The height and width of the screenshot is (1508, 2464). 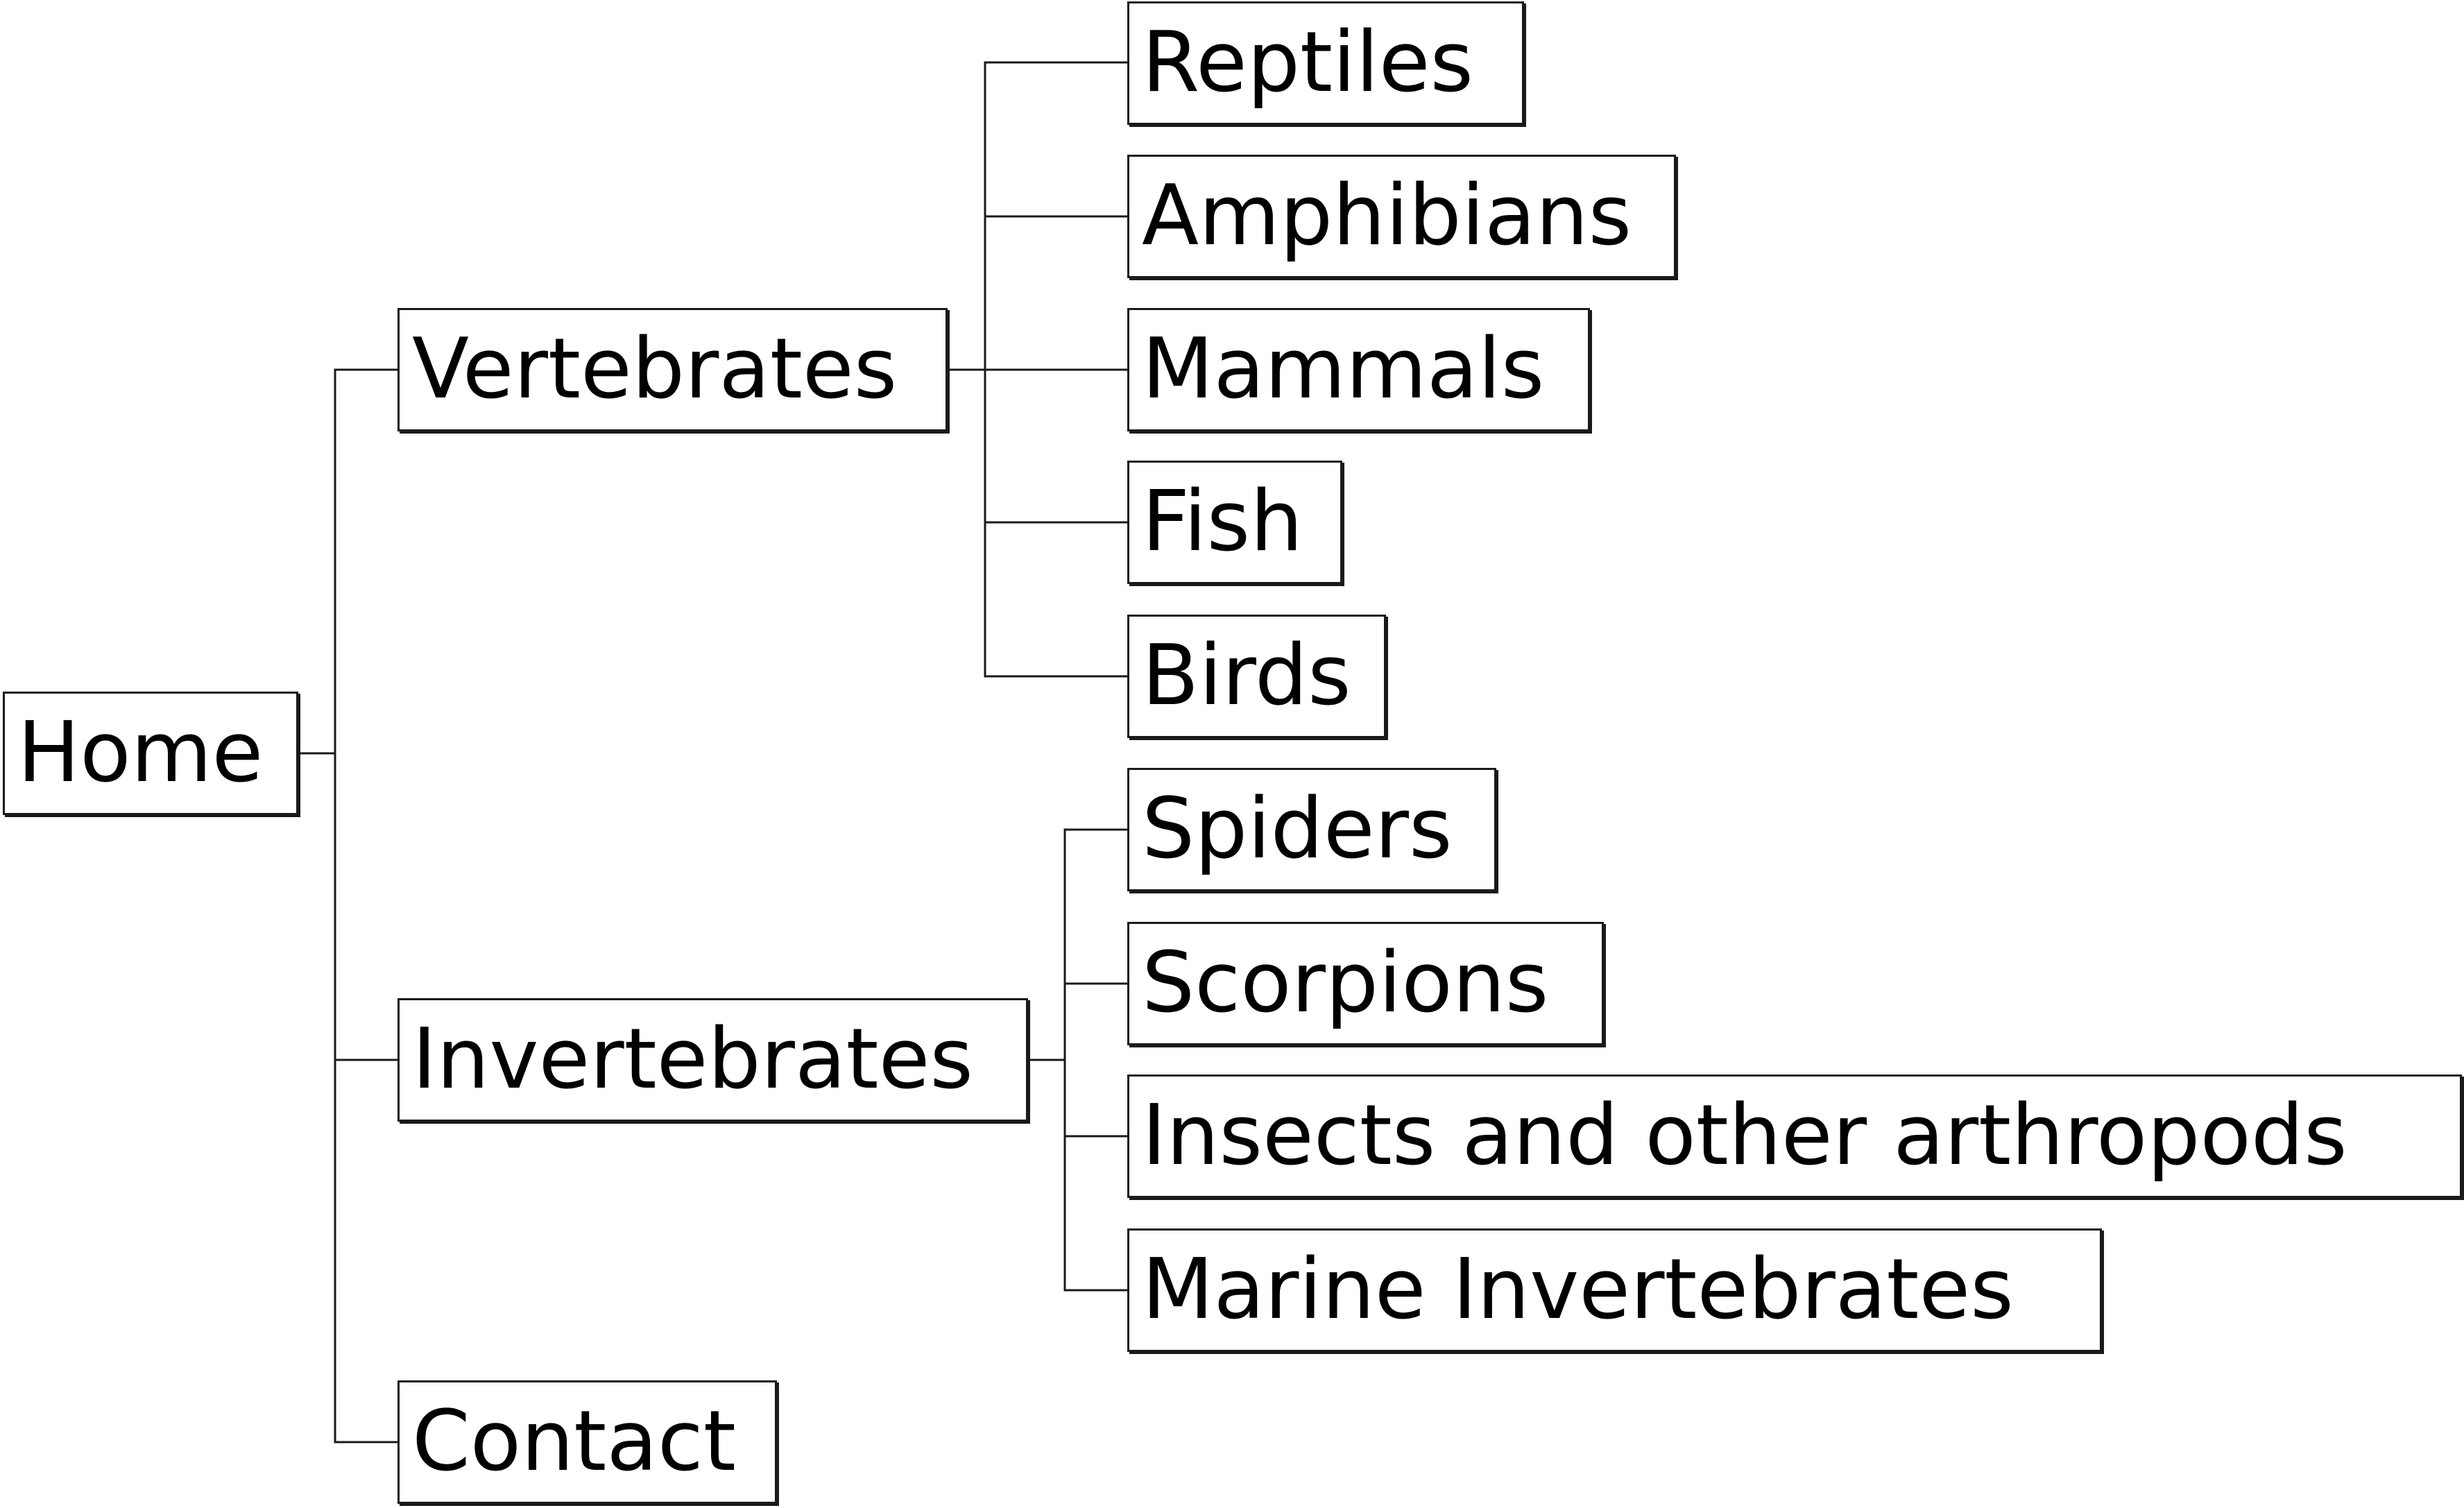 What do you see at coordinates (1343, 369) in the screenshot?
I see `node-mammals-label: Mammals` at bounding box center [1343, 369].